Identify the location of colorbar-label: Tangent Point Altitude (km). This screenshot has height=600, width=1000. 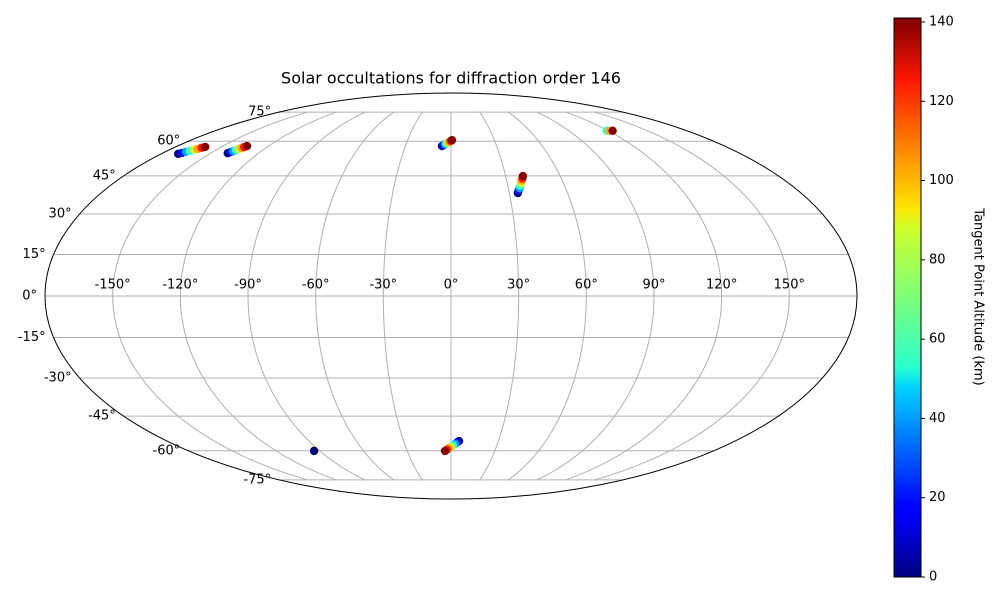
(978, 296).